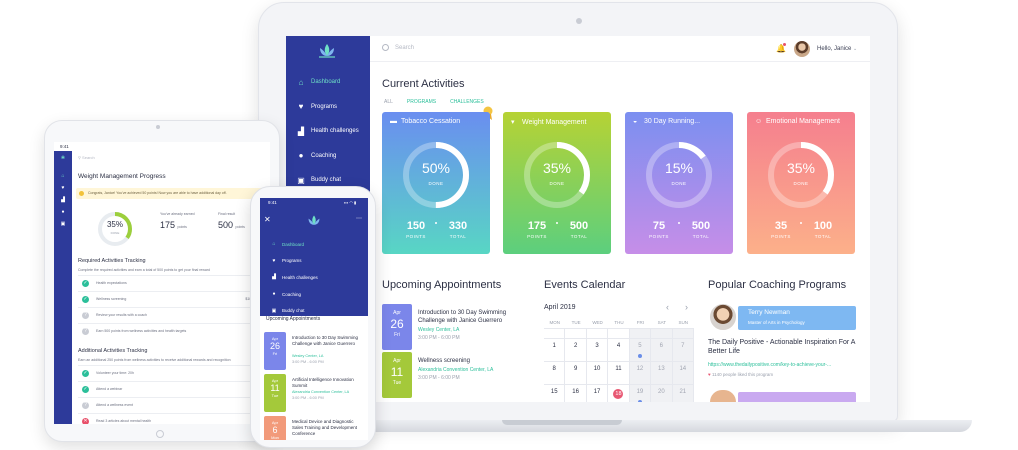  Describe the element at coordinates (683, 350) in the screenshot. I see `calendar-day: 7` at that location.